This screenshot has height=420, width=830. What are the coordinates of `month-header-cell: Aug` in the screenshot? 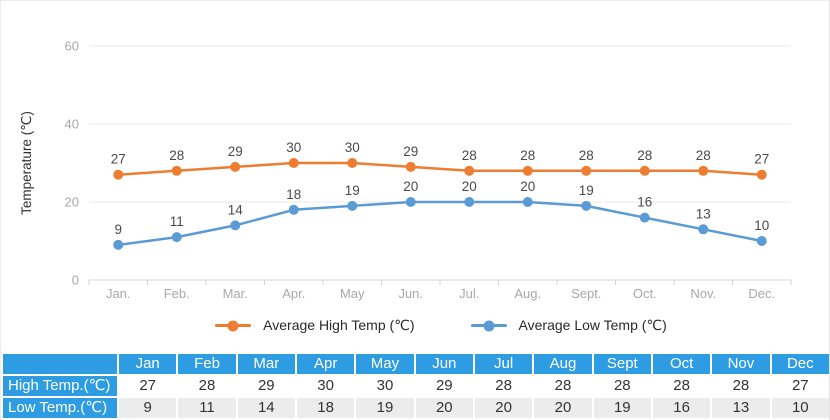 It's located at (563, 364).